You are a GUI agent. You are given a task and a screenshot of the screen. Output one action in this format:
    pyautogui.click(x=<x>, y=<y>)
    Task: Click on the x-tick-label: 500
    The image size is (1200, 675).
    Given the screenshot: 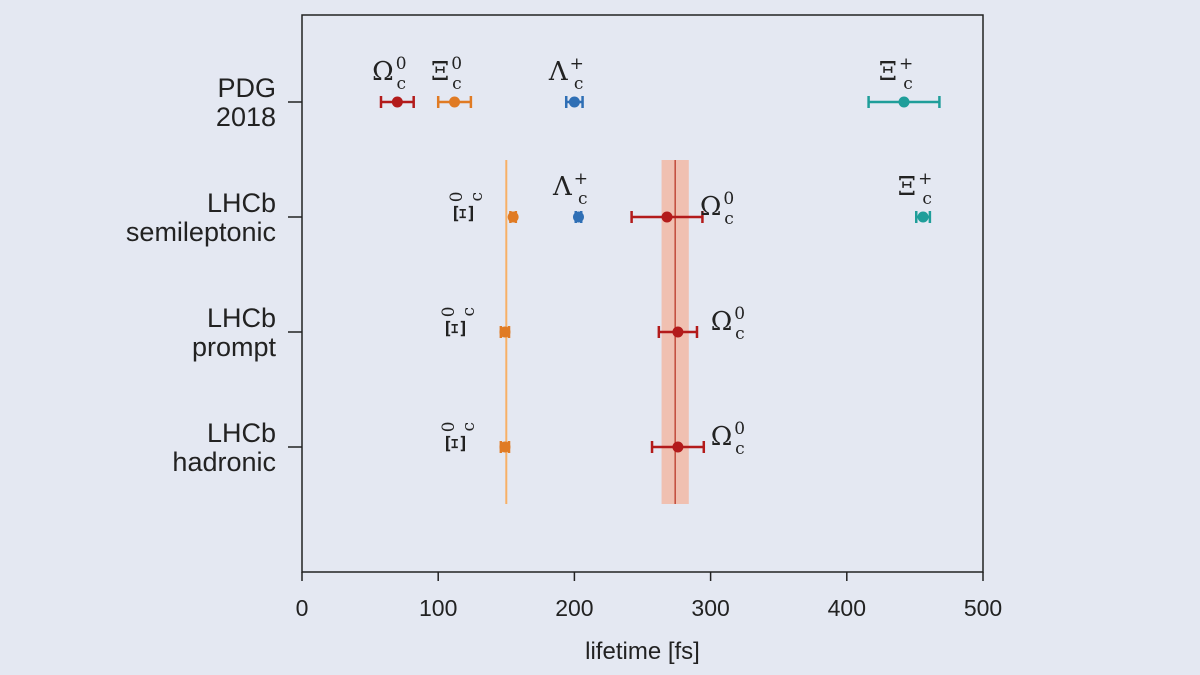 What is the action you would take?
    pyautogui.click(x=983, y=608)
    